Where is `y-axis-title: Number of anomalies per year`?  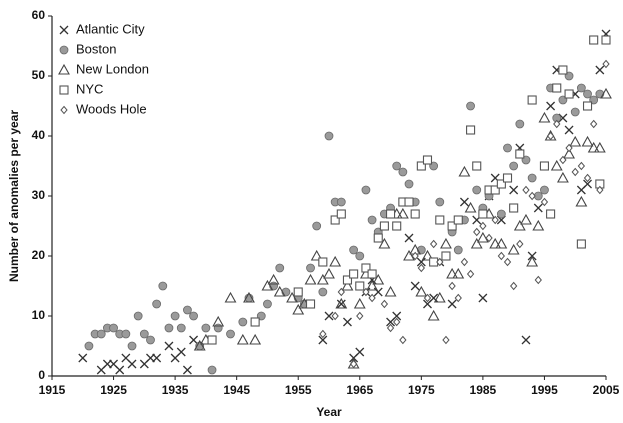
y-axis-title: Number of anomalies per year is located at coordinates (14, 196).